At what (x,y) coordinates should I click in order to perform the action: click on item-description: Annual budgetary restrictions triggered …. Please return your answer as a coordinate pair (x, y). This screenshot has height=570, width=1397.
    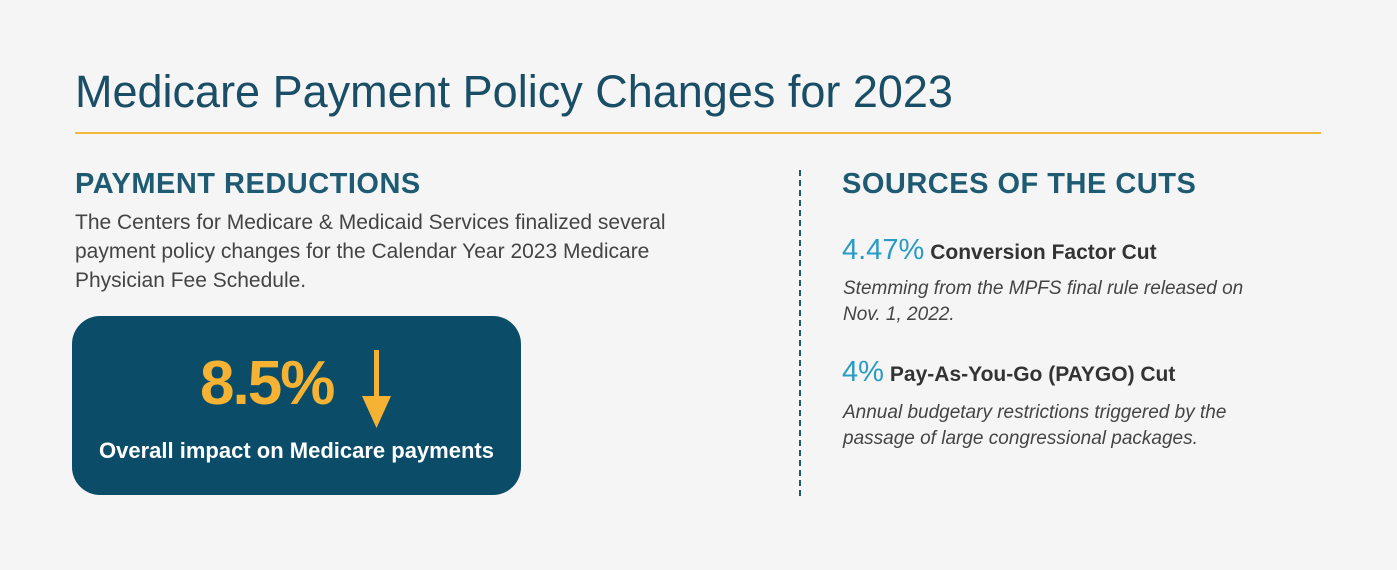
    Looking at the image, I should click on (1034, 426).